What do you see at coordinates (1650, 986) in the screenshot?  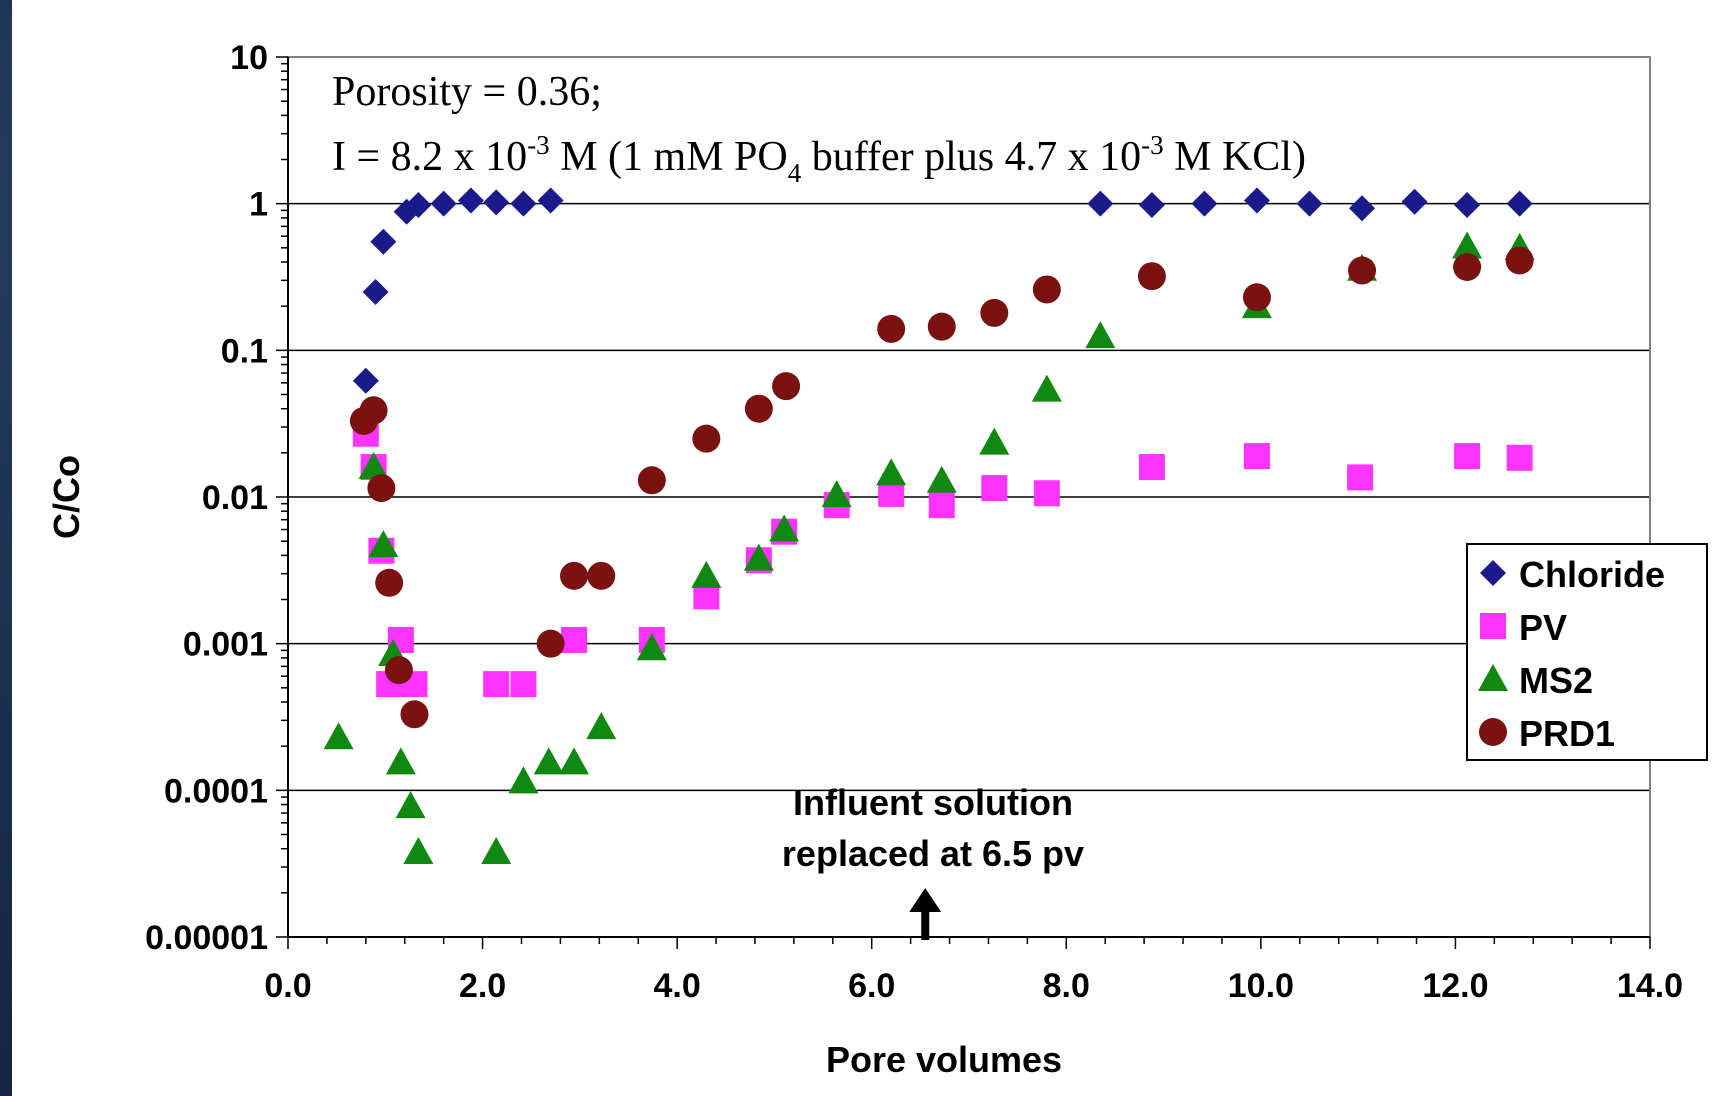 I see `x-tick-label: 14.0` at bounding box center [1650, 986].